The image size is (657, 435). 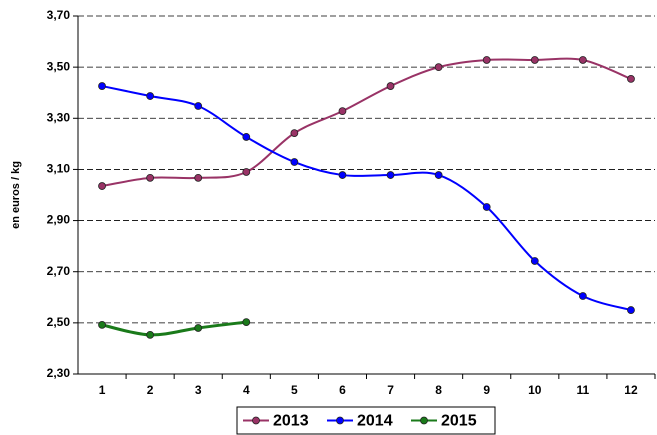 I want to click on y-tick-label: 2,50, so click(x=59, y=322).